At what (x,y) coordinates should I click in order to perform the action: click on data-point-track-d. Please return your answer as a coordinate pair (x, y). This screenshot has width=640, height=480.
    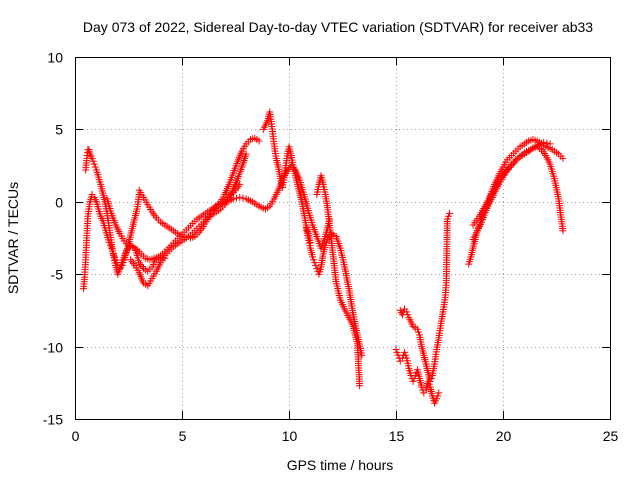
    Looking at the image, I should click on (246, 154).